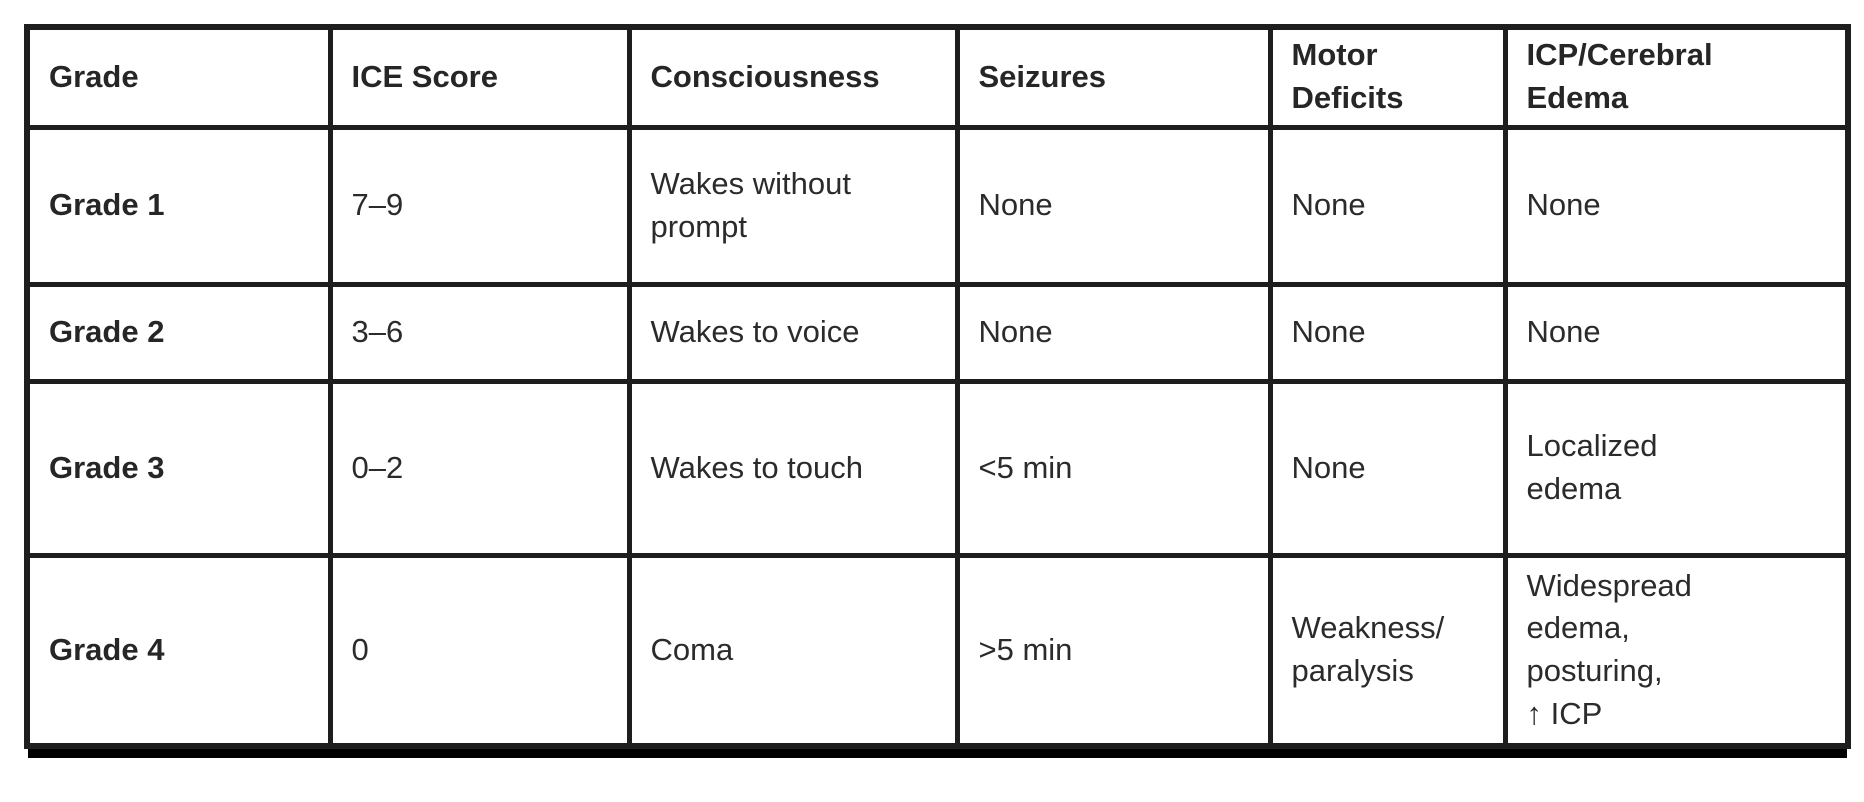  I want to click on header-cell-seizures: Seizures, so click(1113, 77).